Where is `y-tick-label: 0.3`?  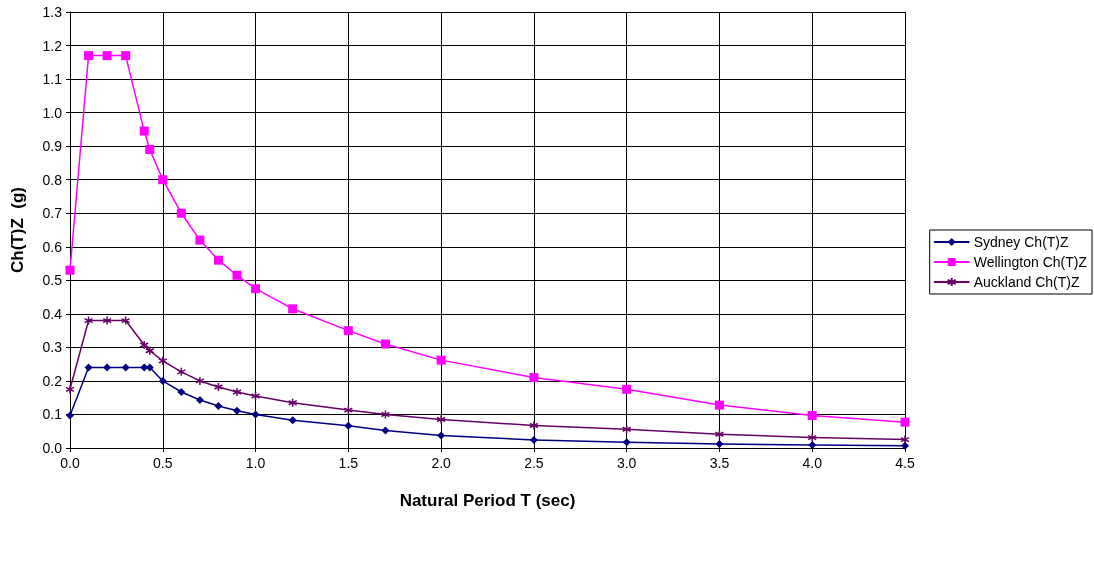
y-tick-label: 0.3 is located at coordinates (52, 347).